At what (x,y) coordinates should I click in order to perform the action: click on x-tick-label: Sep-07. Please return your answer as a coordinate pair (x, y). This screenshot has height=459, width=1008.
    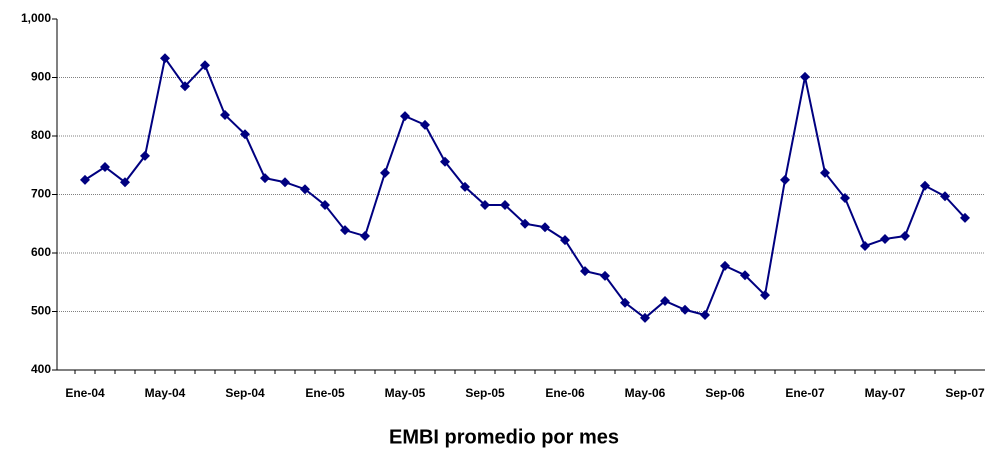
    Looking at the image, I should click on (965, 393).